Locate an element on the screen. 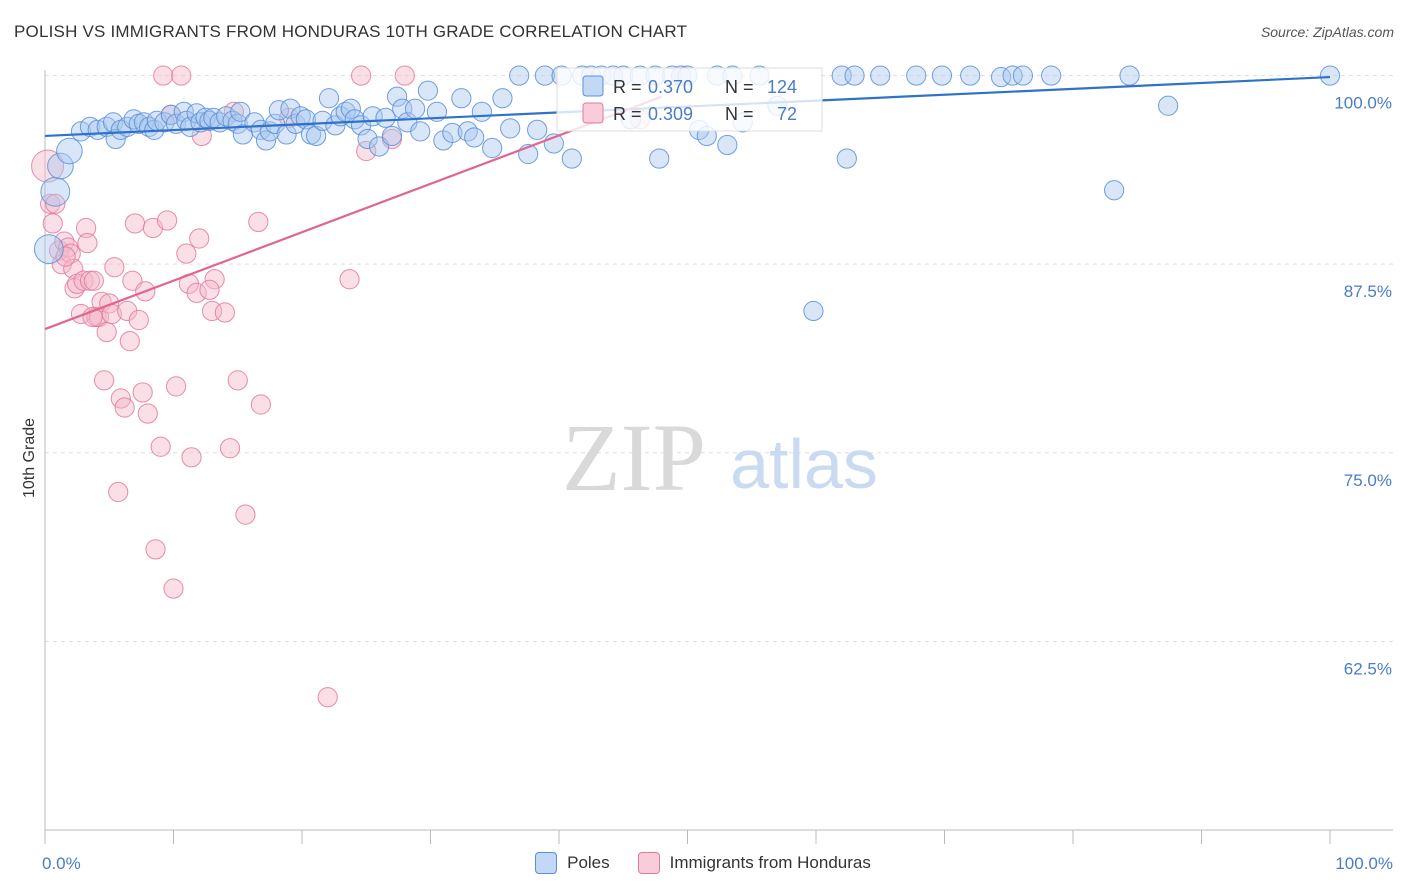  watermark-zip: ZIP is located at coordinates (634, 457).